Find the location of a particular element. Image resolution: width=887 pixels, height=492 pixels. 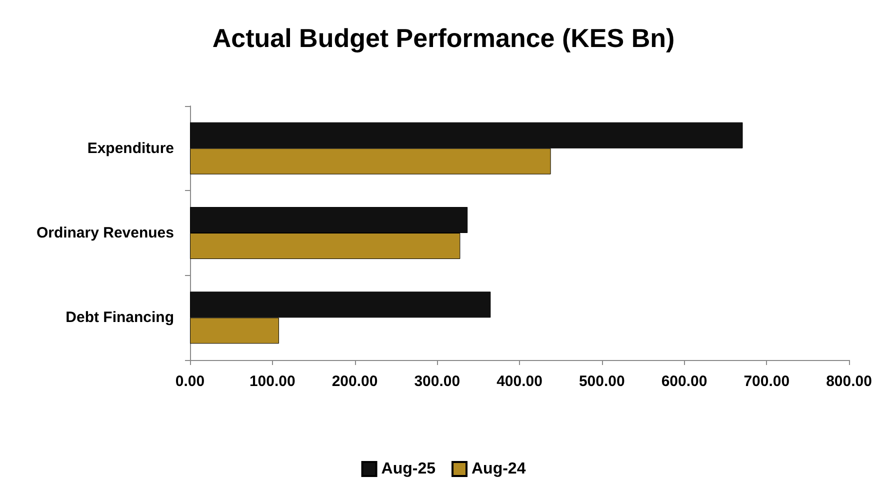

y-tick-label: Ordinary Revenues is located at coordinates (105, 233).